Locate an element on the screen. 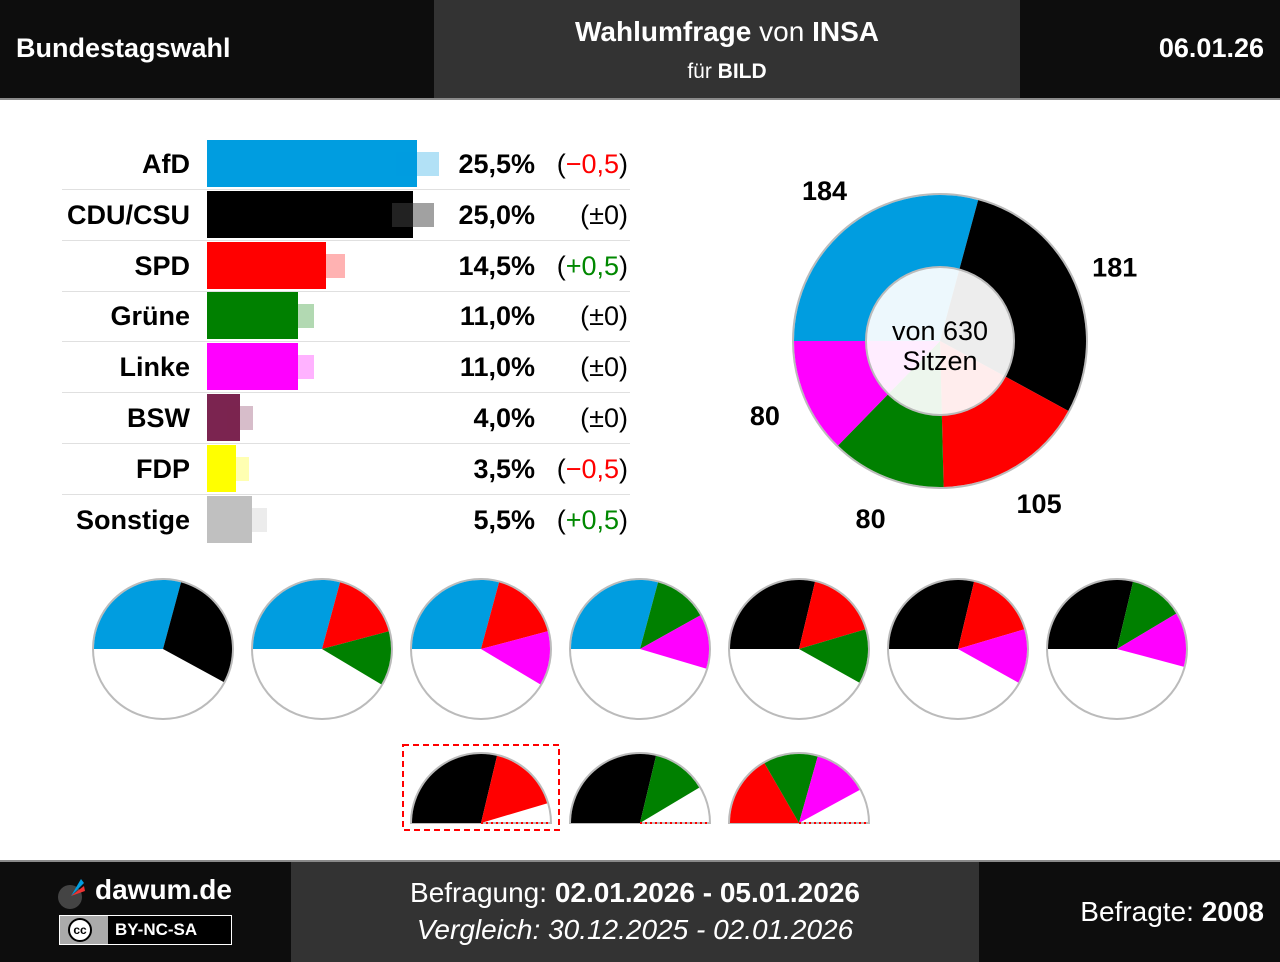 This screenshot has height=962, width=1280. header-left: Bundestagswahl is located at coordinates (217, 49).